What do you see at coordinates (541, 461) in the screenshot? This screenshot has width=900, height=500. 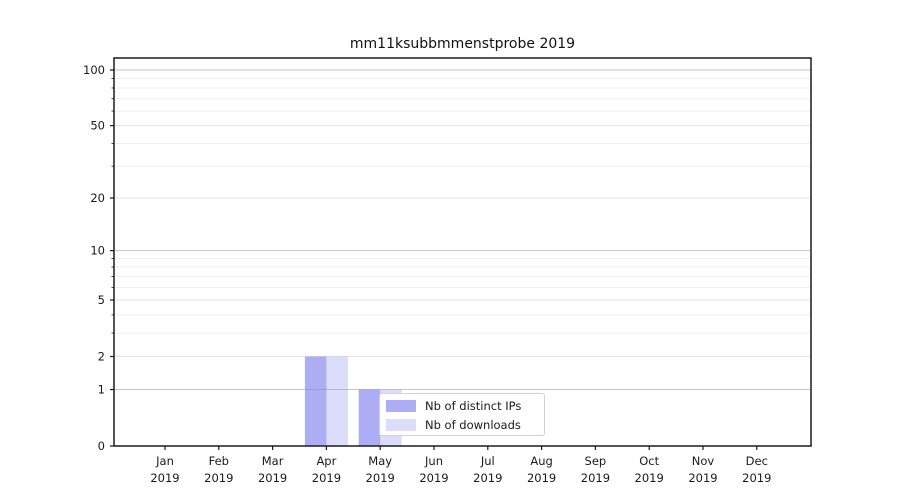 I see `x-tick-label-month: Aug` at bounding box center [541, 461].